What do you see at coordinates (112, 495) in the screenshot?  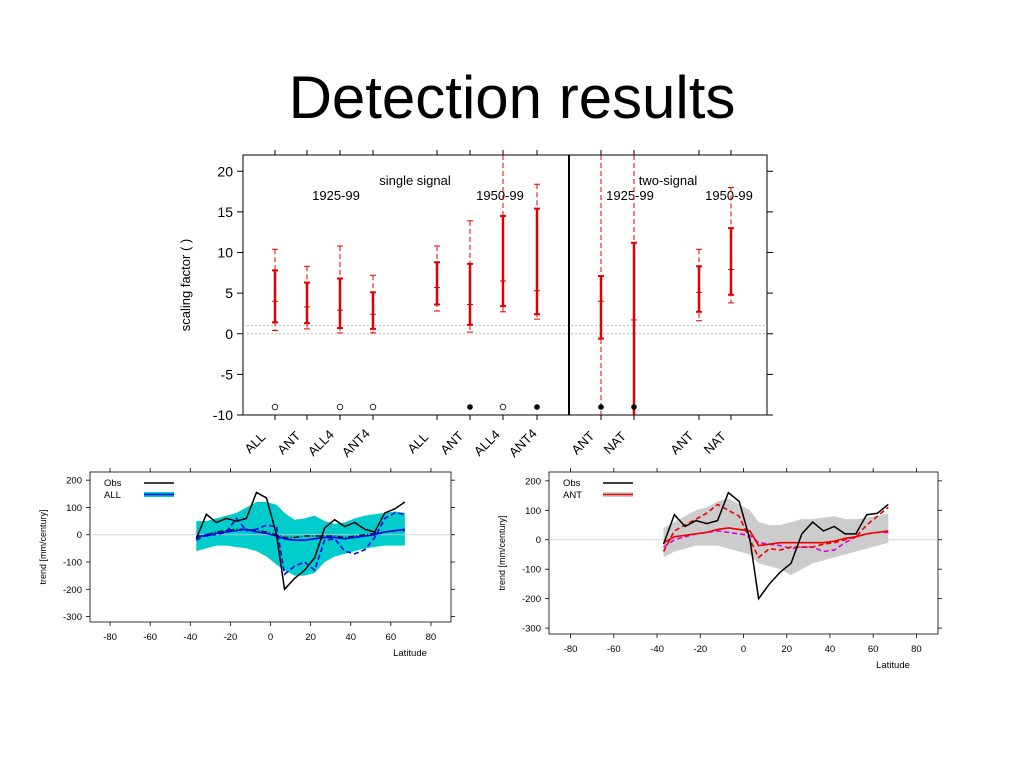 I see `legend-label-model: ALL` at bounding box center [112, 495].